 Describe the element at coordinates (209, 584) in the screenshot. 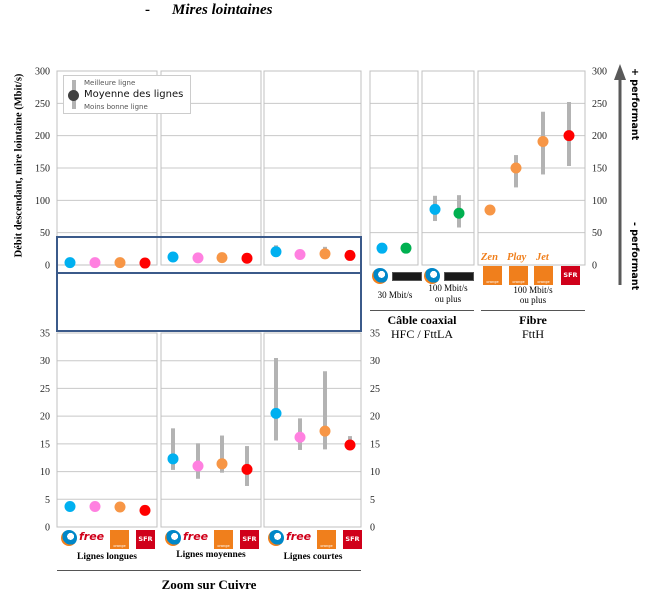

I see `section-cuivre: Zoom sur Cuivre` at that location.